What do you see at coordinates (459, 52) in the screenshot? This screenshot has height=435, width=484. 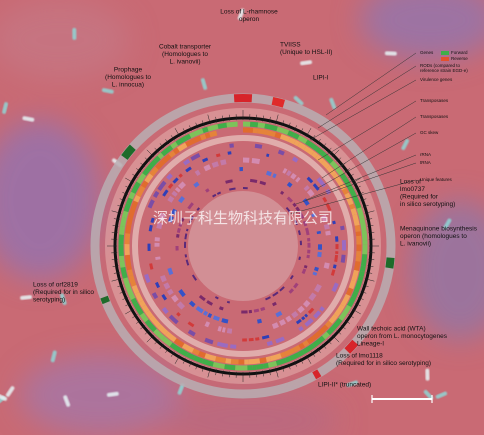 I see `legend-text: Forward` at bounding box center [459, 52].